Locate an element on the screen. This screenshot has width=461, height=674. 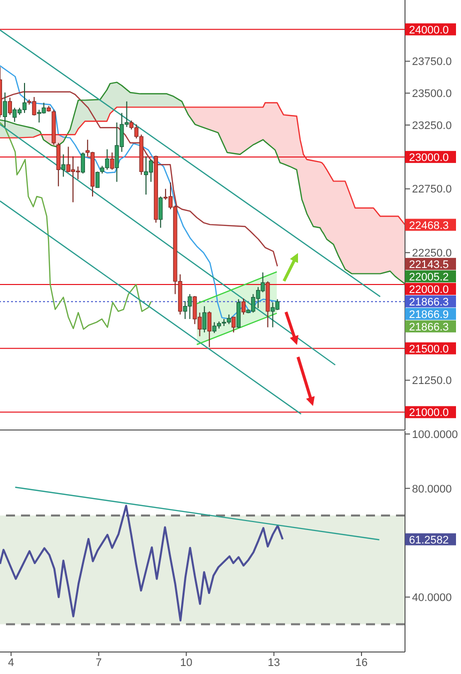
y-tick-label: 23750.0 is located at coordinates (432, 62).